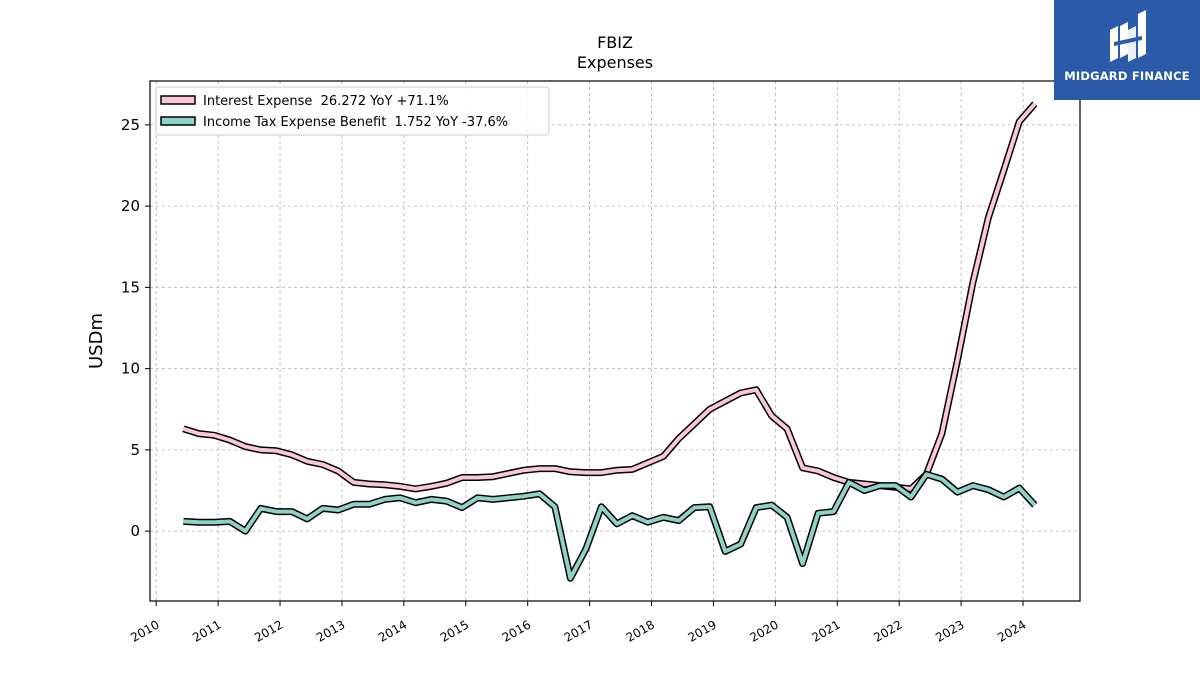 The image size is (1200, 675). What do you see at coordinates (1128, 36) in the screenshot?
I see `logo-mark-icon` at bounding box center [1128, 36].